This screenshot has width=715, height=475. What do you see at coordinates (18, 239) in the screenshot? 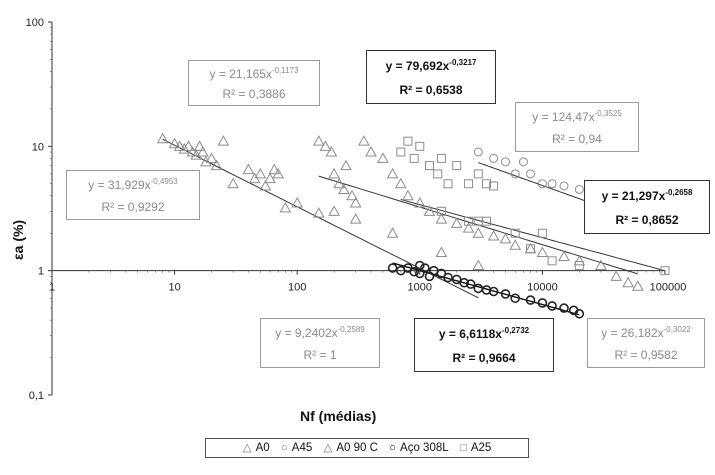
I see `y-axis-title: εa (%)` at bounding box center [18, 239].